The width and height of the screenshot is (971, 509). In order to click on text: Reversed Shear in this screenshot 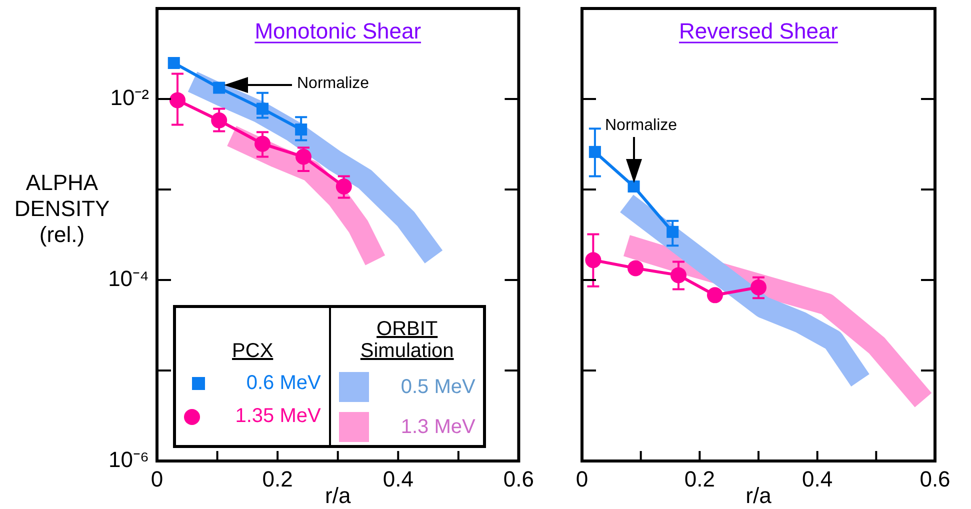, I will do `click(758, 31)`.